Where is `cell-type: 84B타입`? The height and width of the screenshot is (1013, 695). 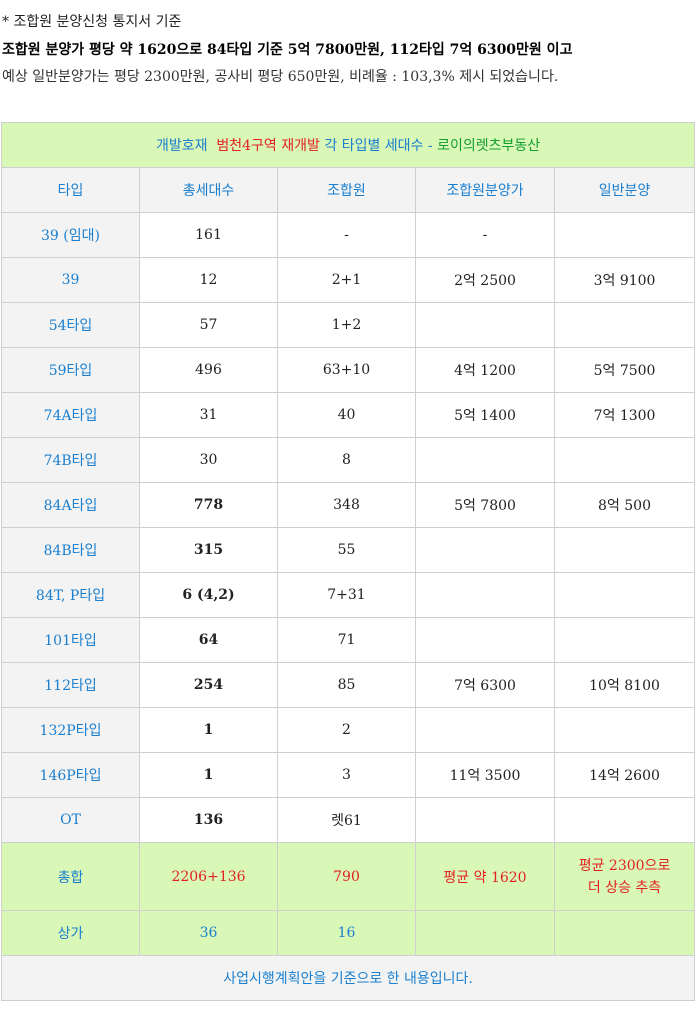 cell-type: 84B타입 is located at coordinates (70, 550).